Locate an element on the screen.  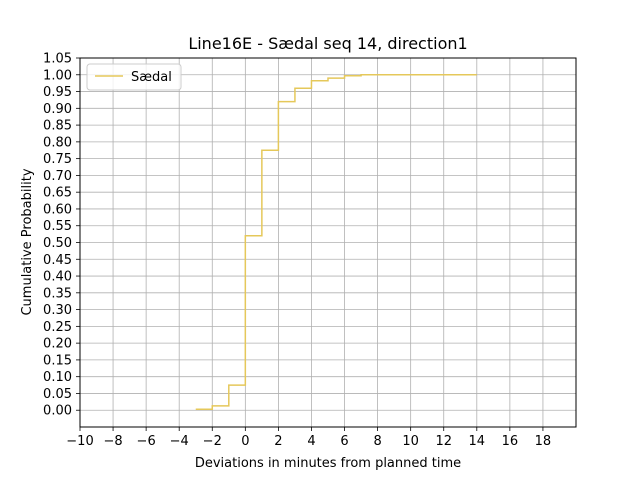
y-tick-label: 0.65 is located at coordinates (57, 193).